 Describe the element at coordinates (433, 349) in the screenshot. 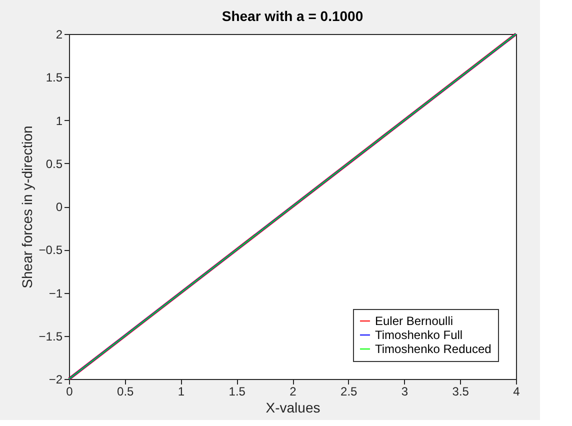

I see `legend-label: Timoshenko Reduced` at that location.